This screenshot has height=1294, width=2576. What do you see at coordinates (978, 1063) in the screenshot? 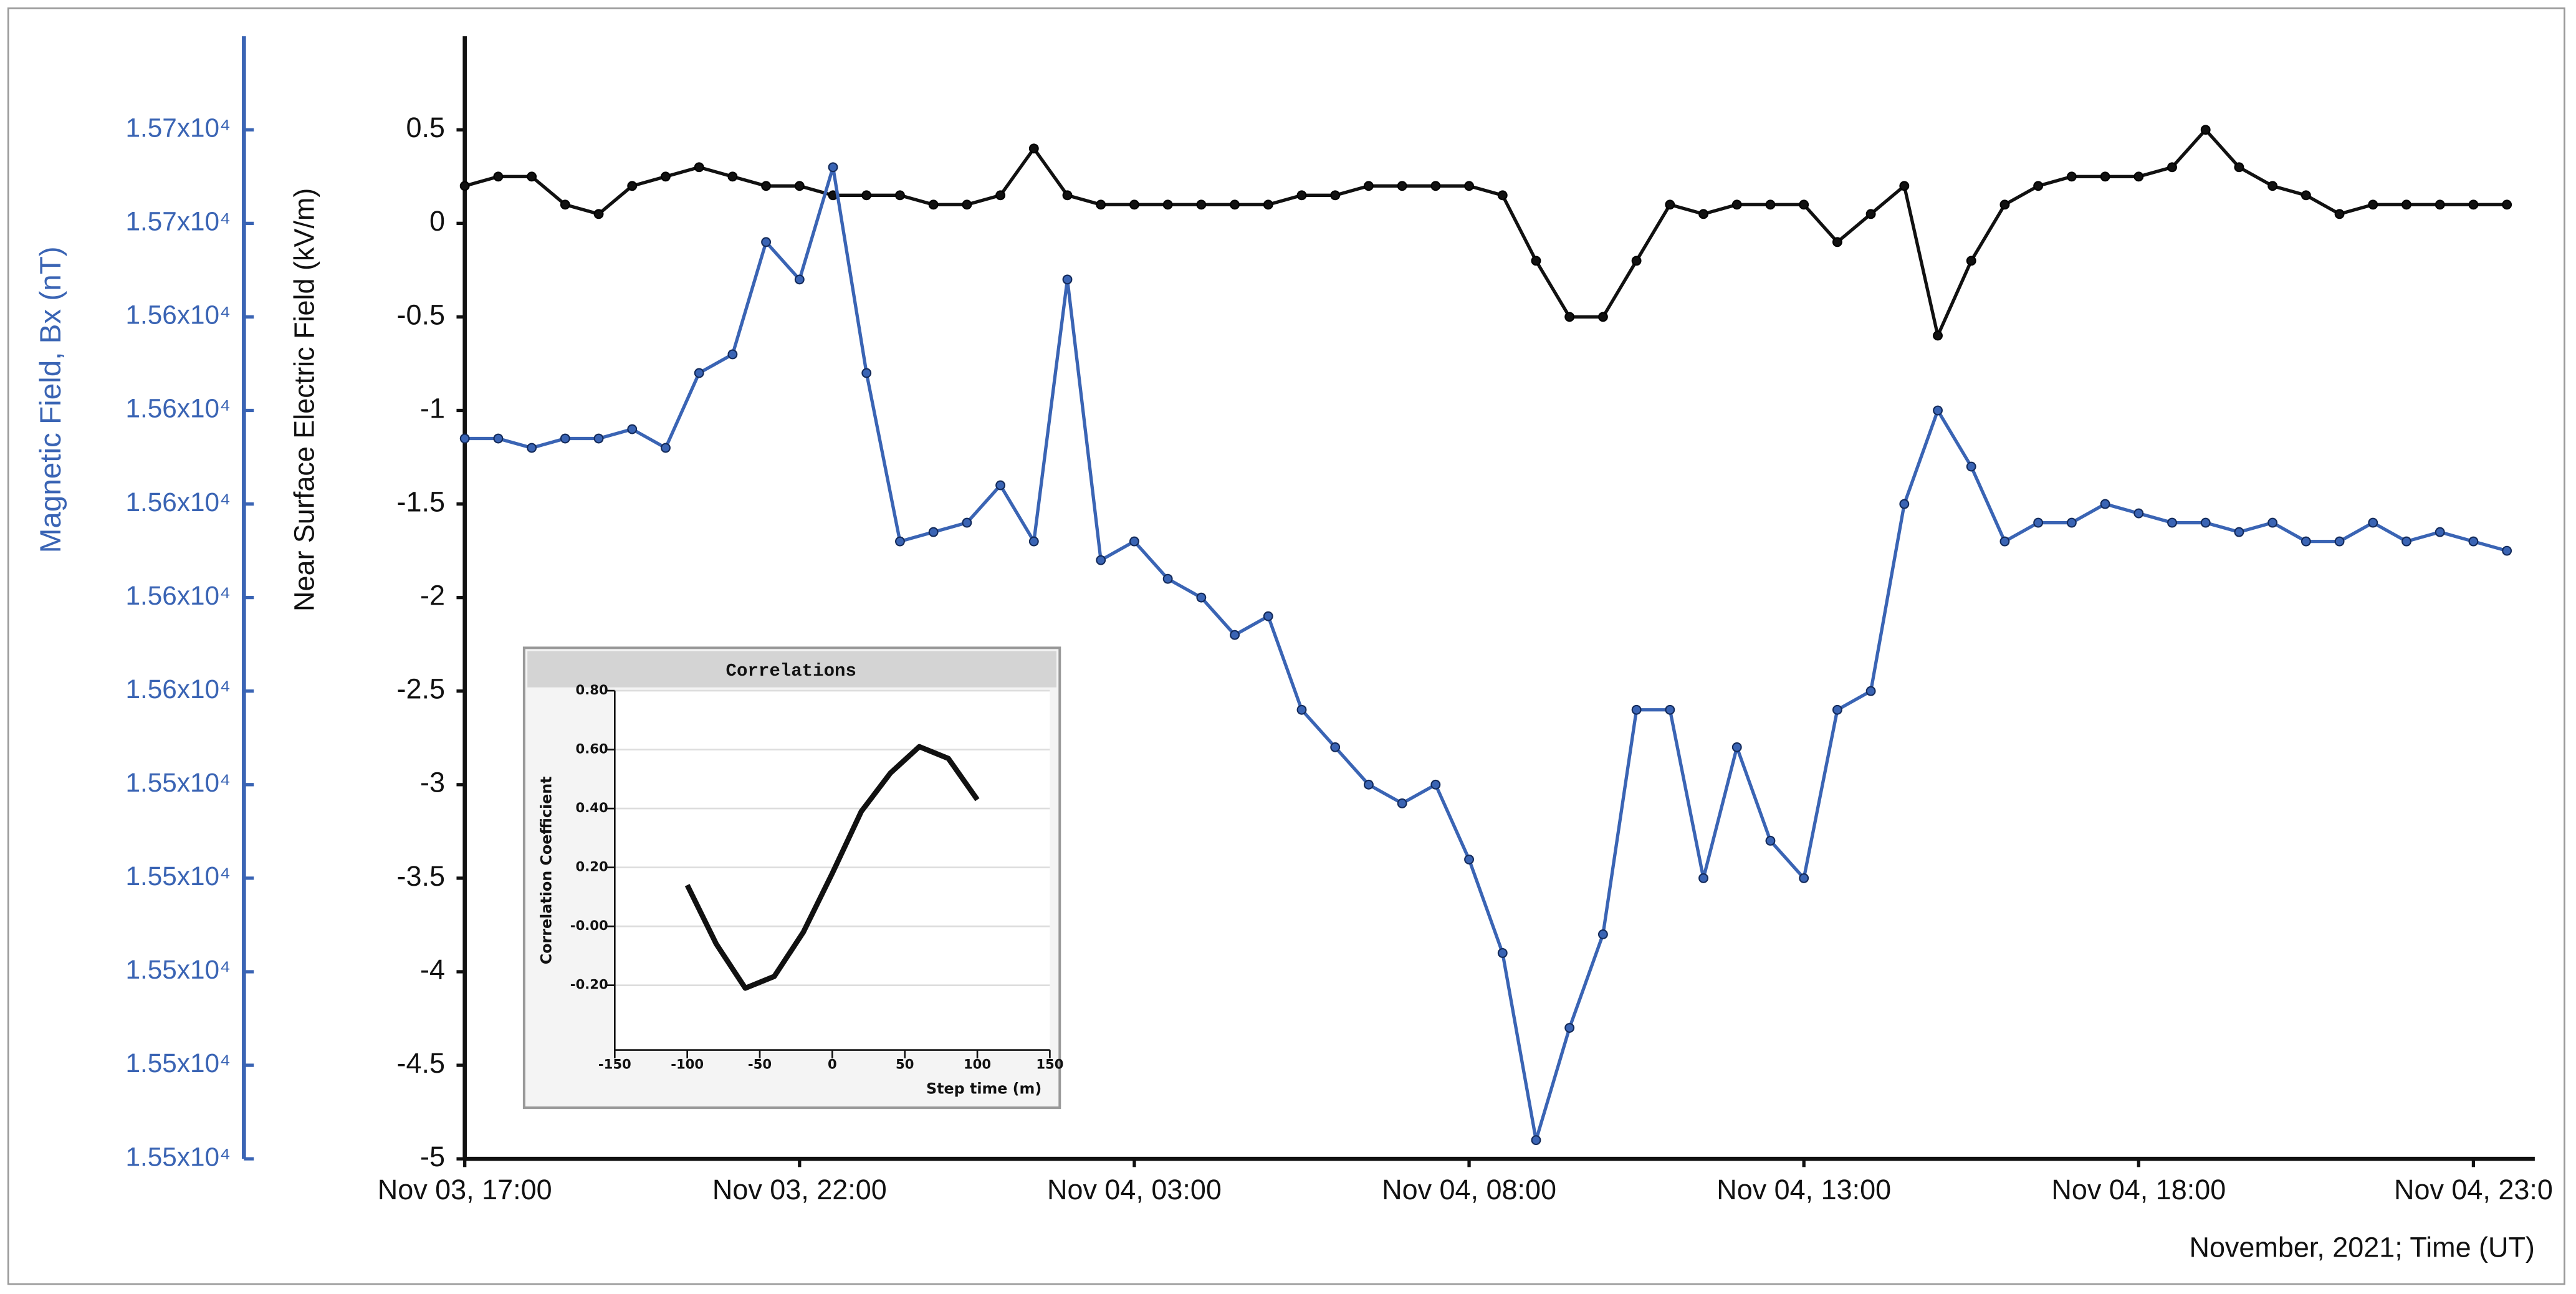
I see `x-tick-label: 100` at bounding box center [978, 1063].